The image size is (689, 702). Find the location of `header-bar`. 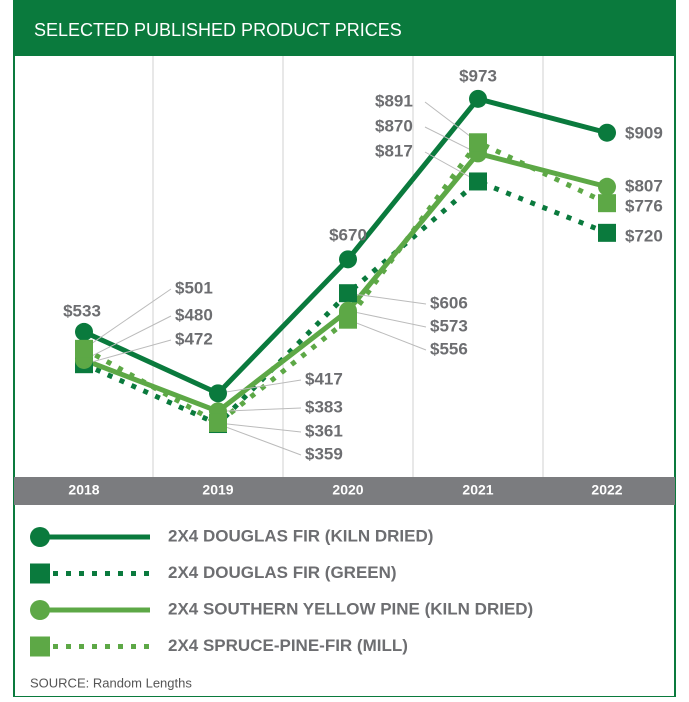

header-bar is located at coordinates (344, 28).